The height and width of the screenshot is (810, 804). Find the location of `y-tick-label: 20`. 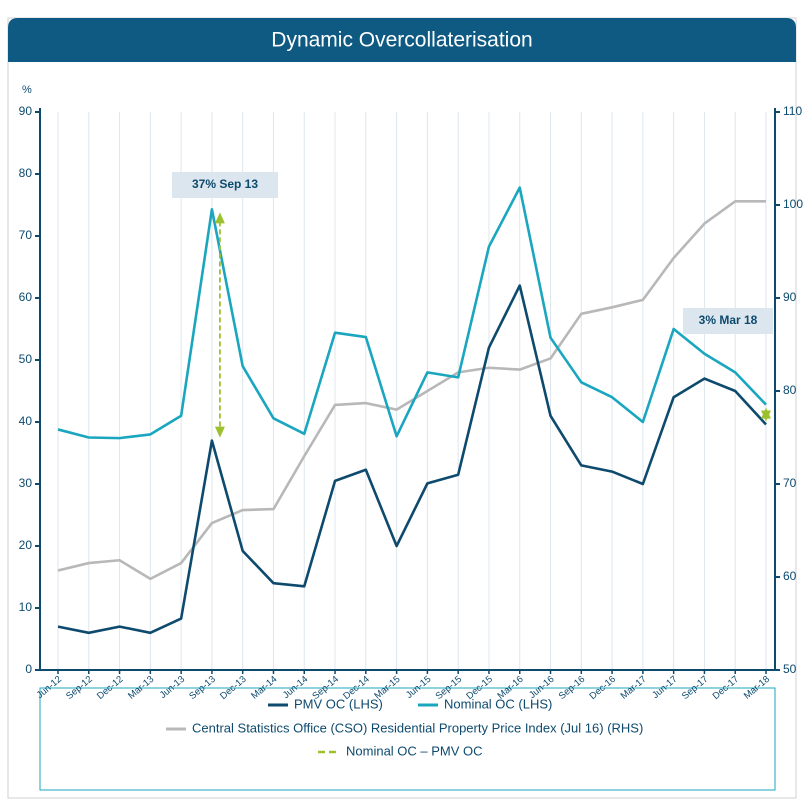

y-tick-label: 20 is located at coordinates (26, 545).